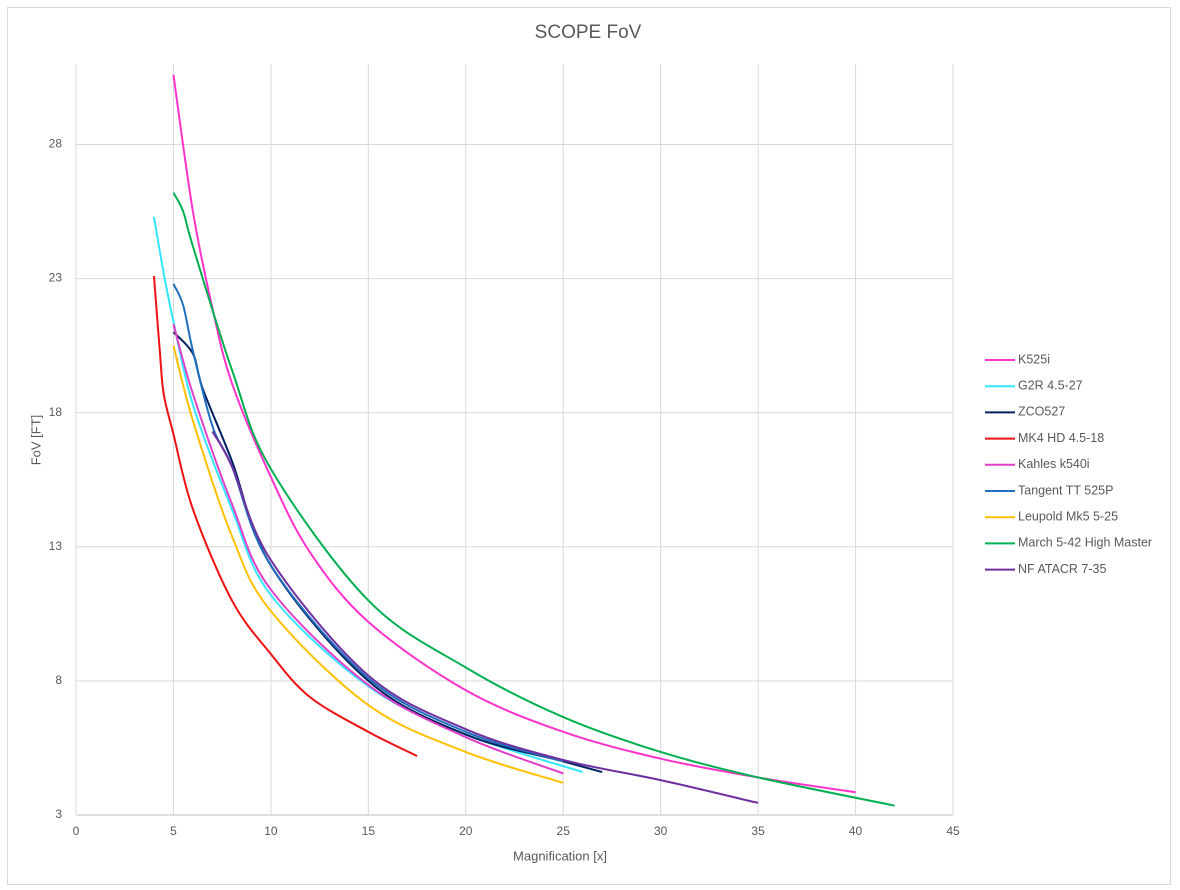  Describe the element at coordinates (1068, 516) in the screenshot. I see `legend-label: Leupold Mk5 5-25` at that location.